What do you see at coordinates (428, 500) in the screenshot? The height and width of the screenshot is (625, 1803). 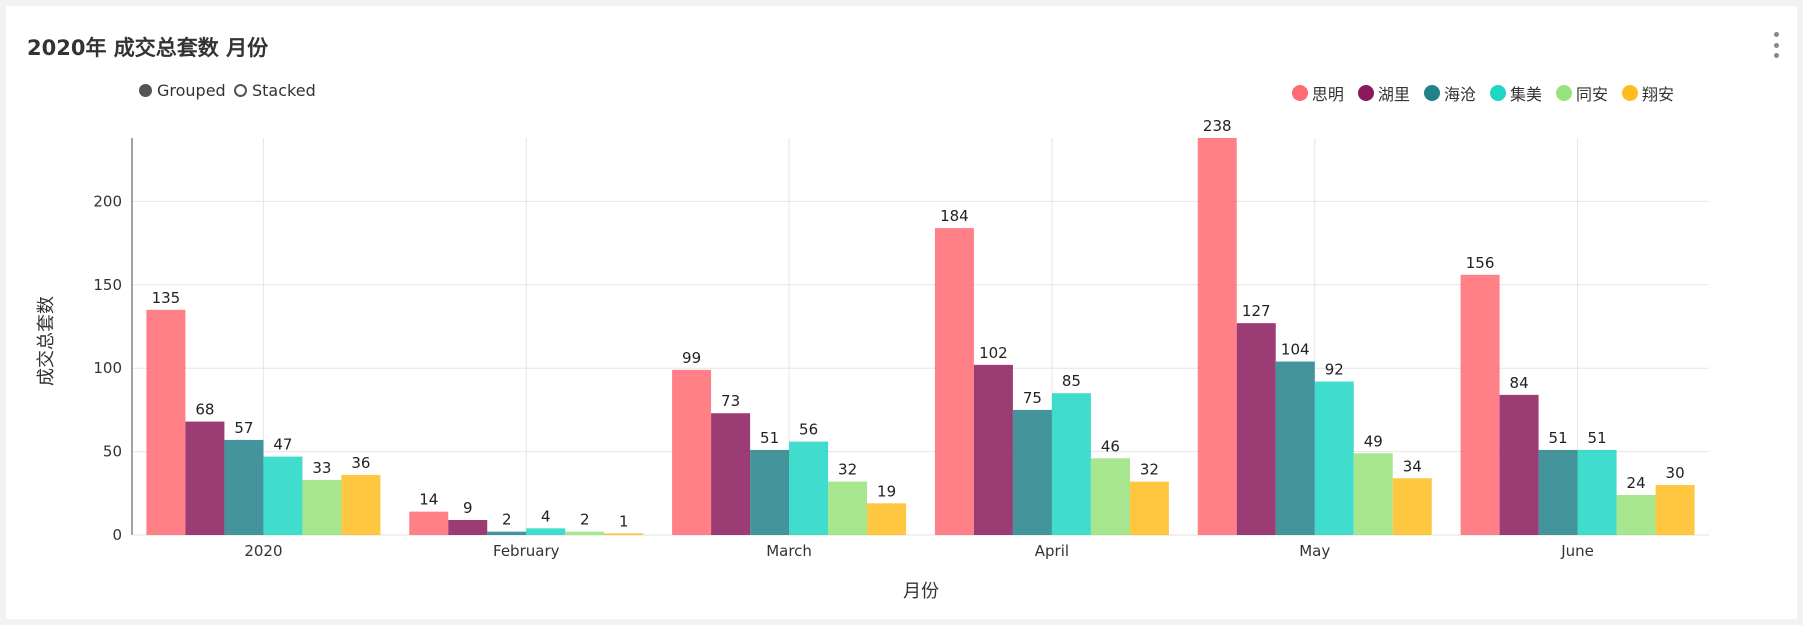 I see `bar-value-label: 14` at bounding box center [428, 500].